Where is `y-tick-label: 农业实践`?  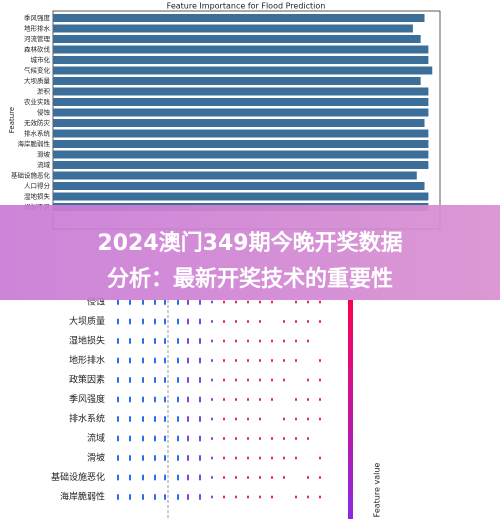
y-tick-label: 农业实践 is located at coordinates (37, 101).